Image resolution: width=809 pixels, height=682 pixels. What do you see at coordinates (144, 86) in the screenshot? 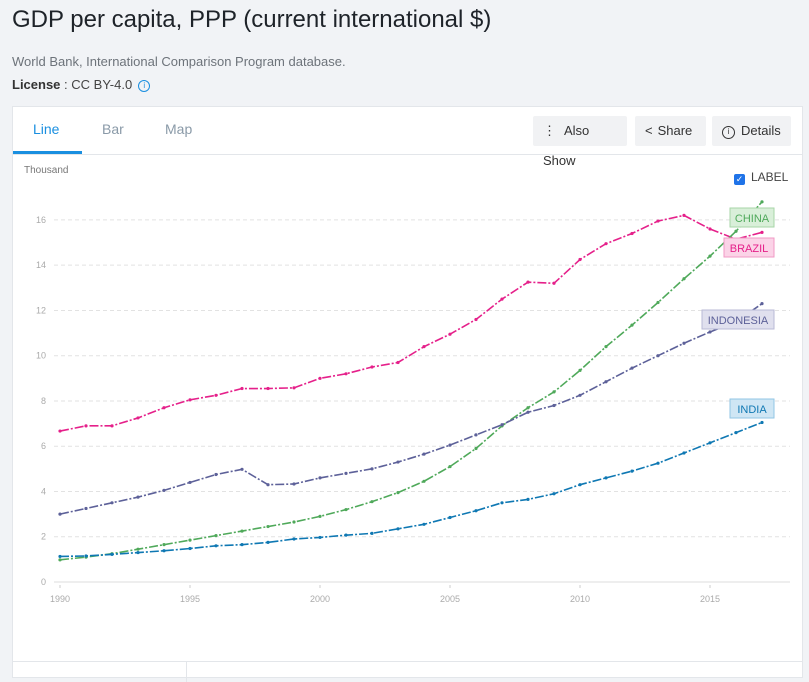
I see `info-icon: i` at bounding box center [144, 86].